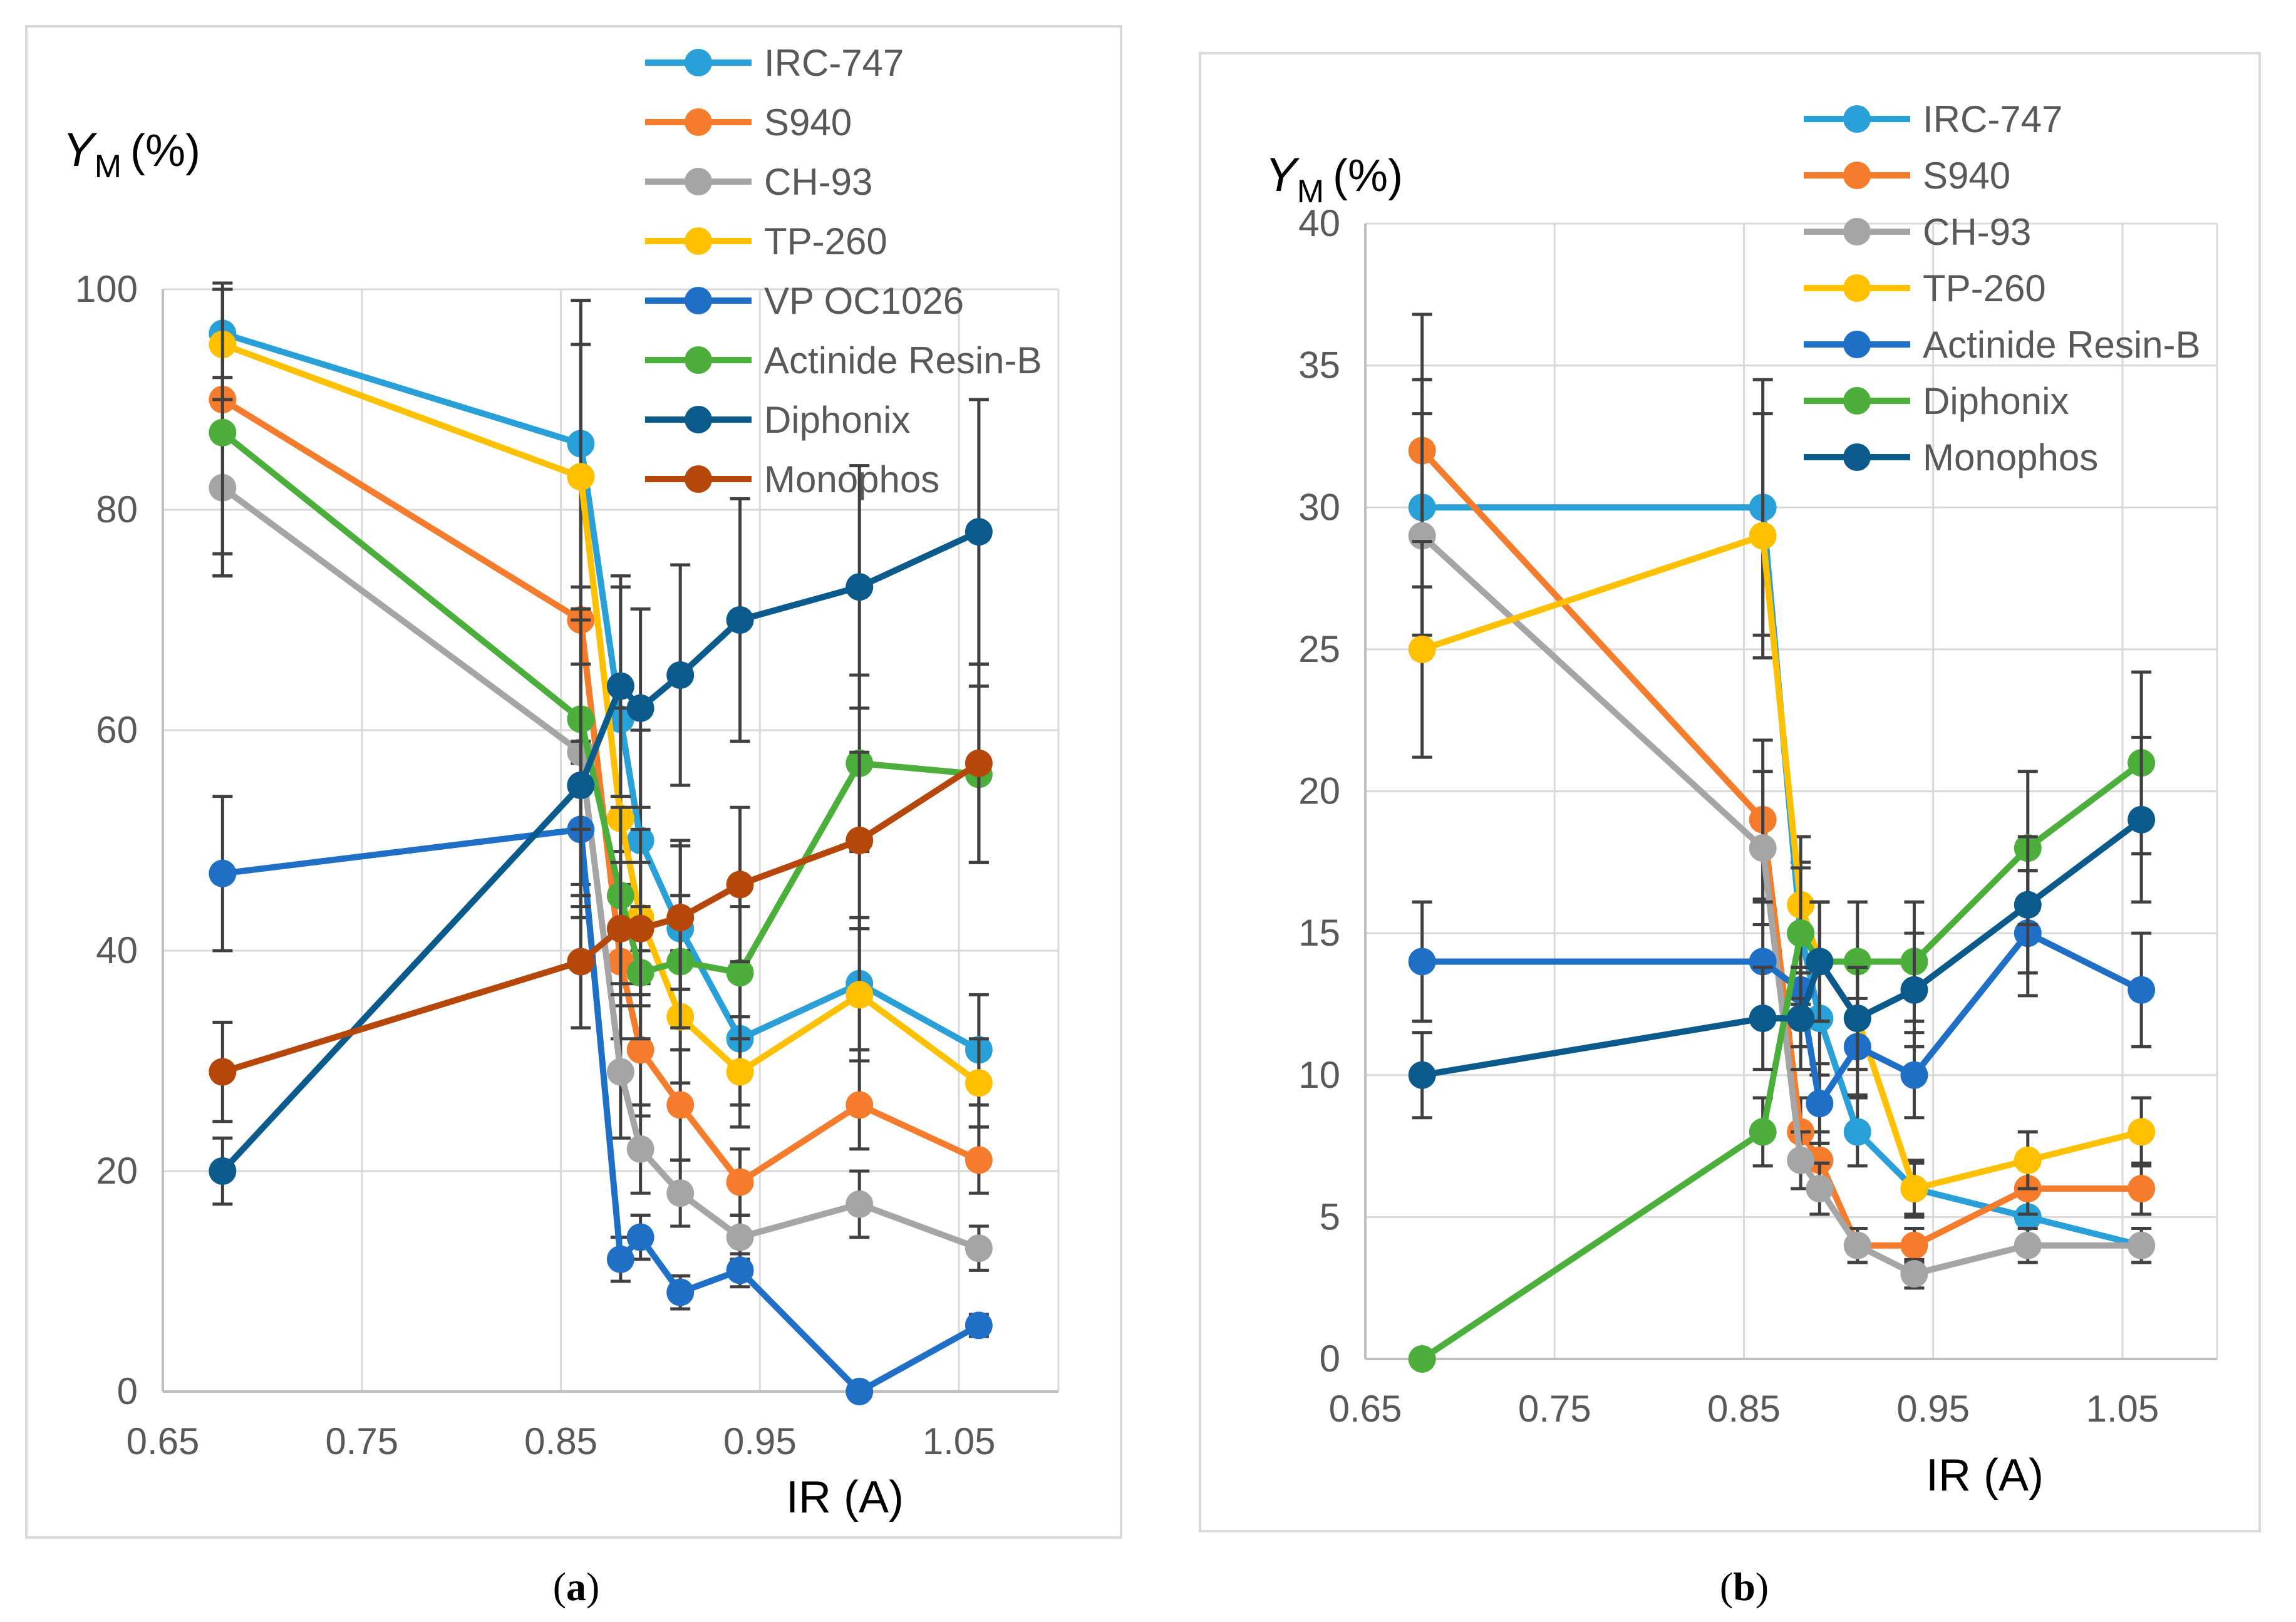  I want to click on panel-a-legend-label: Diphonix, so click(837, 420).